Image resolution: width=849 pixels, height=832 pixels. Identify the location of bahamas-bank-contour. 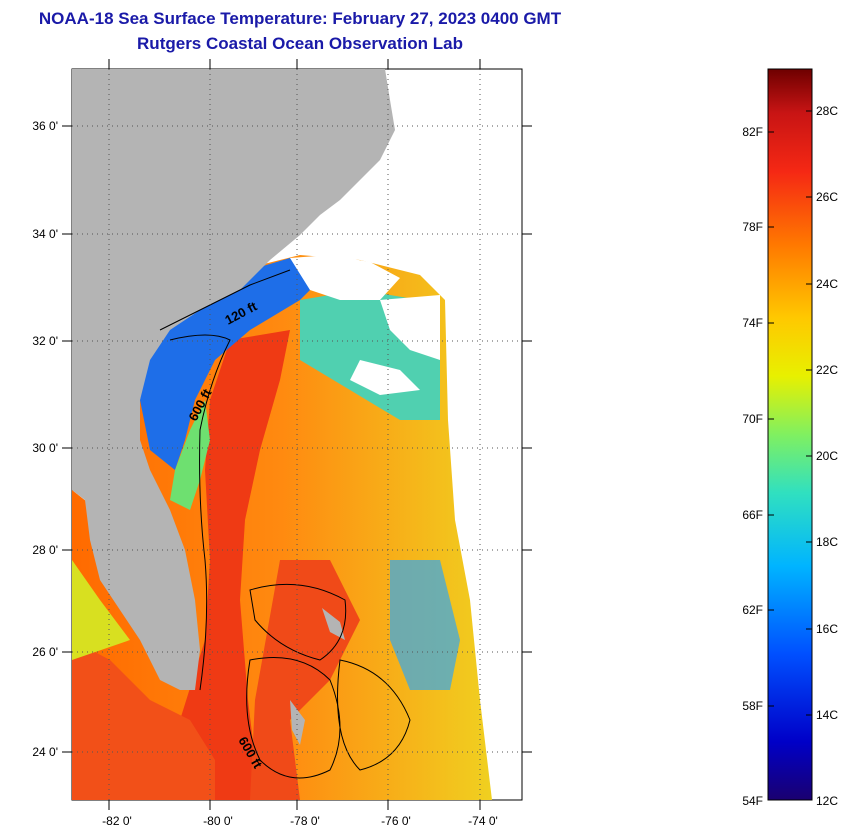
(298, 622).